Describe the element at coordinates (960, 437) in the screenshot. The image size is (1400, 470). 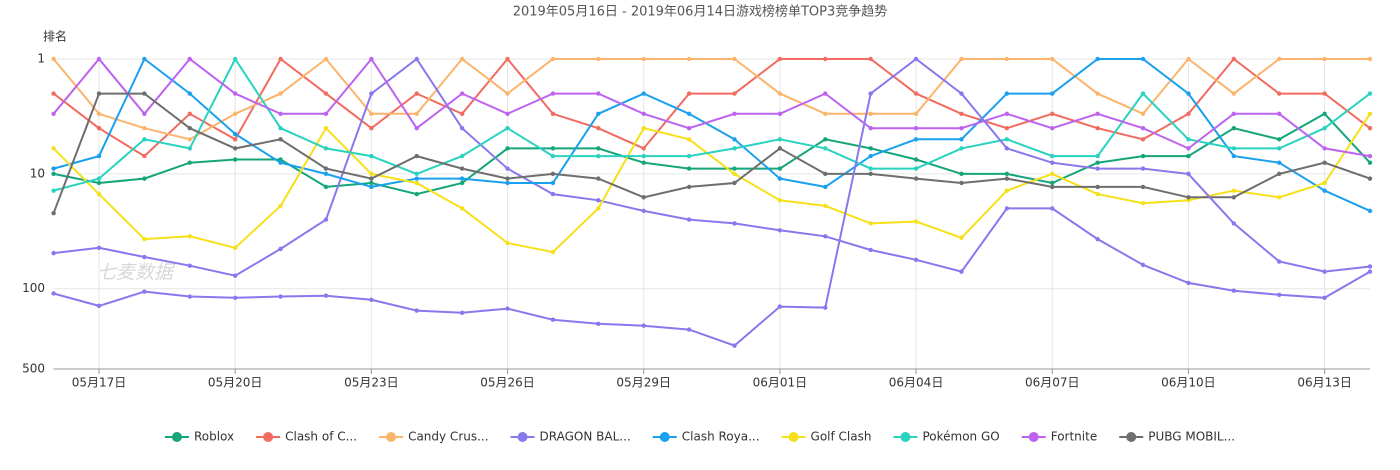
I see `legend-label: Pokémon GO` at that location.